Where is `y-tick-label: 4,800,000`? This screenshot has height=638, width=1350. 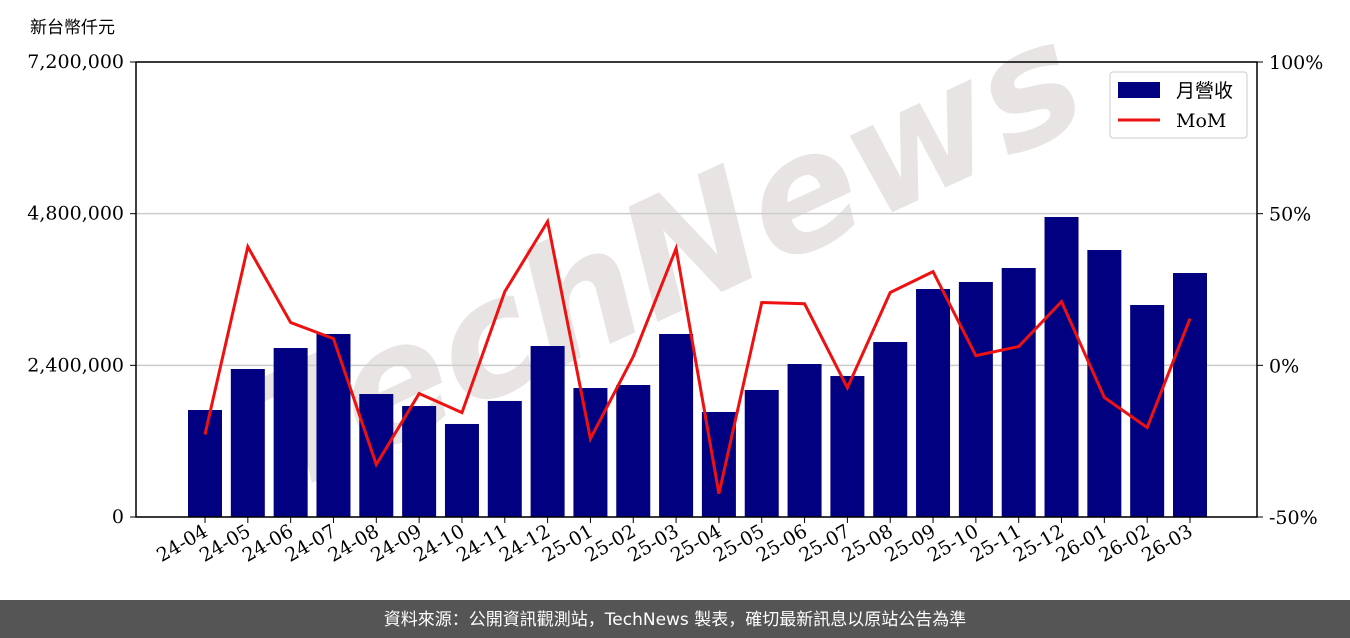 y-tick-label: 4,800,000 is located at coordinates (75, 214).